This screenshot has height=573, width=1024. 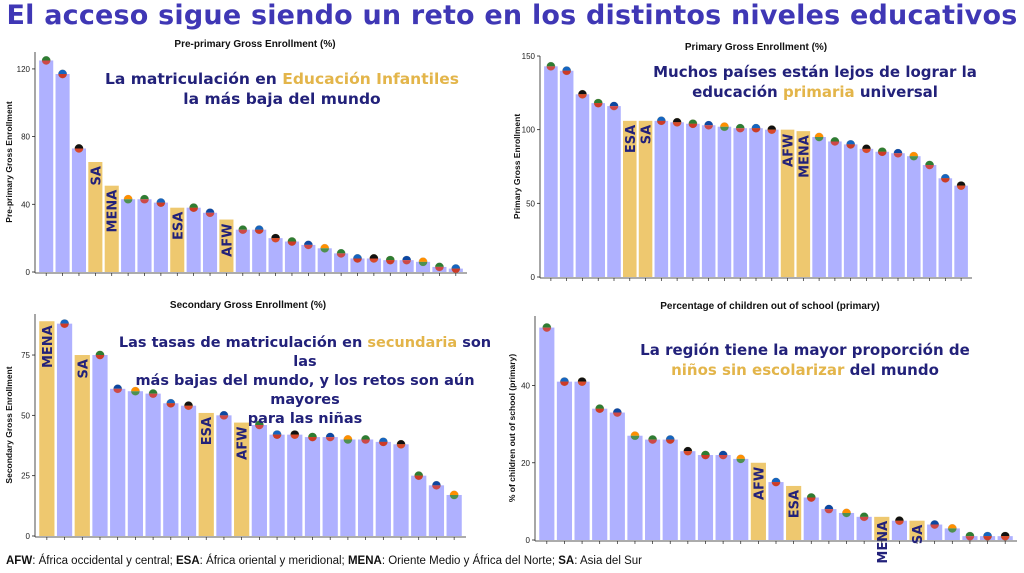 What do you see at coordinates (282, 99) in the screenshot?
I see `callout-text: la más baja del mundo` at bounding box center [282, 99].